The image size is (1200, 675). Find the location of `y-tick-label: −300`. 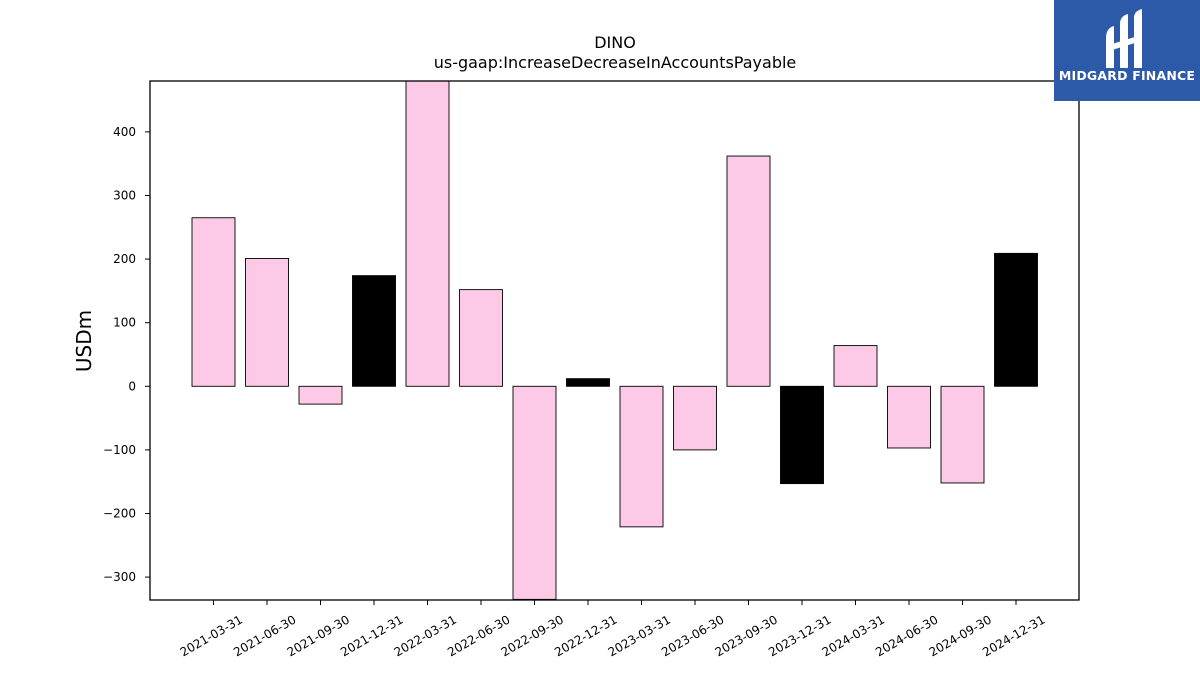

y-tick-label: −300 is located at coordinates (119, 577).